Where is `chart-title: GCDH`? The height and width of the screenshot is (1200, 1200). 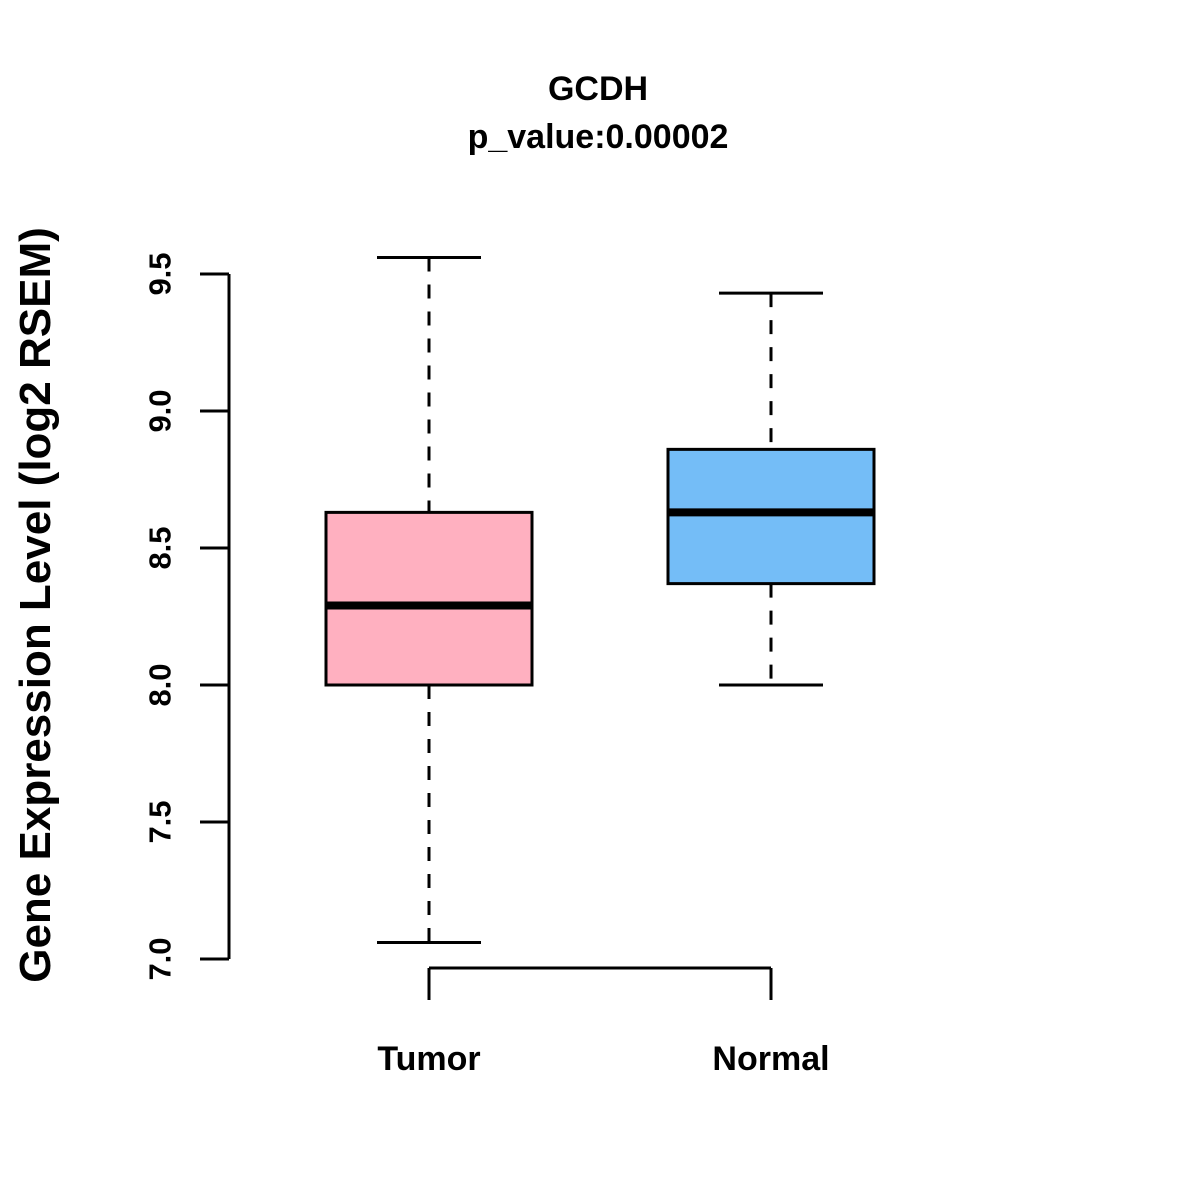 chart-title: GCDH is located at coordinates (598, 89).